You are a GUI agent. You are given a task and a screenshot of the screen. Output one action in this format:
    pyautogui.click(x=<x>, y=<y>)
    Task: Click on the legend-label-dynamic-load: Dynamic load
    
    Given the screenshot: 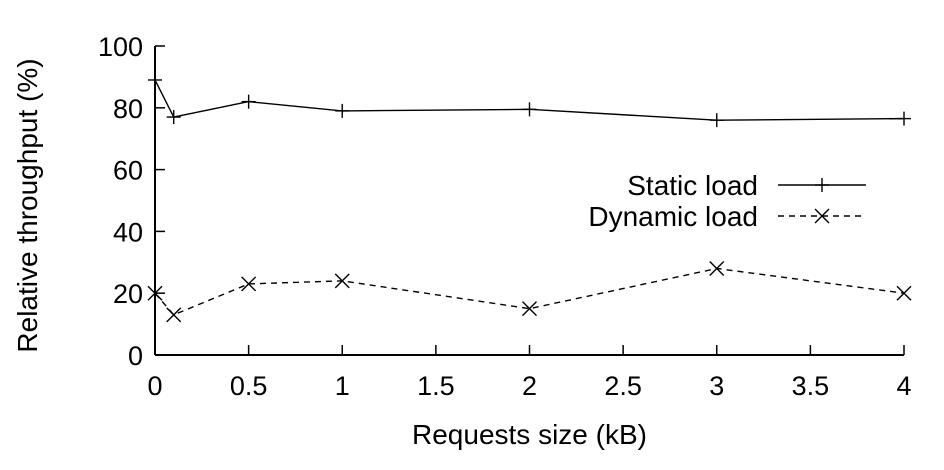 What is the action you would take?
    pyautogui.click(x=673, y=216)
    